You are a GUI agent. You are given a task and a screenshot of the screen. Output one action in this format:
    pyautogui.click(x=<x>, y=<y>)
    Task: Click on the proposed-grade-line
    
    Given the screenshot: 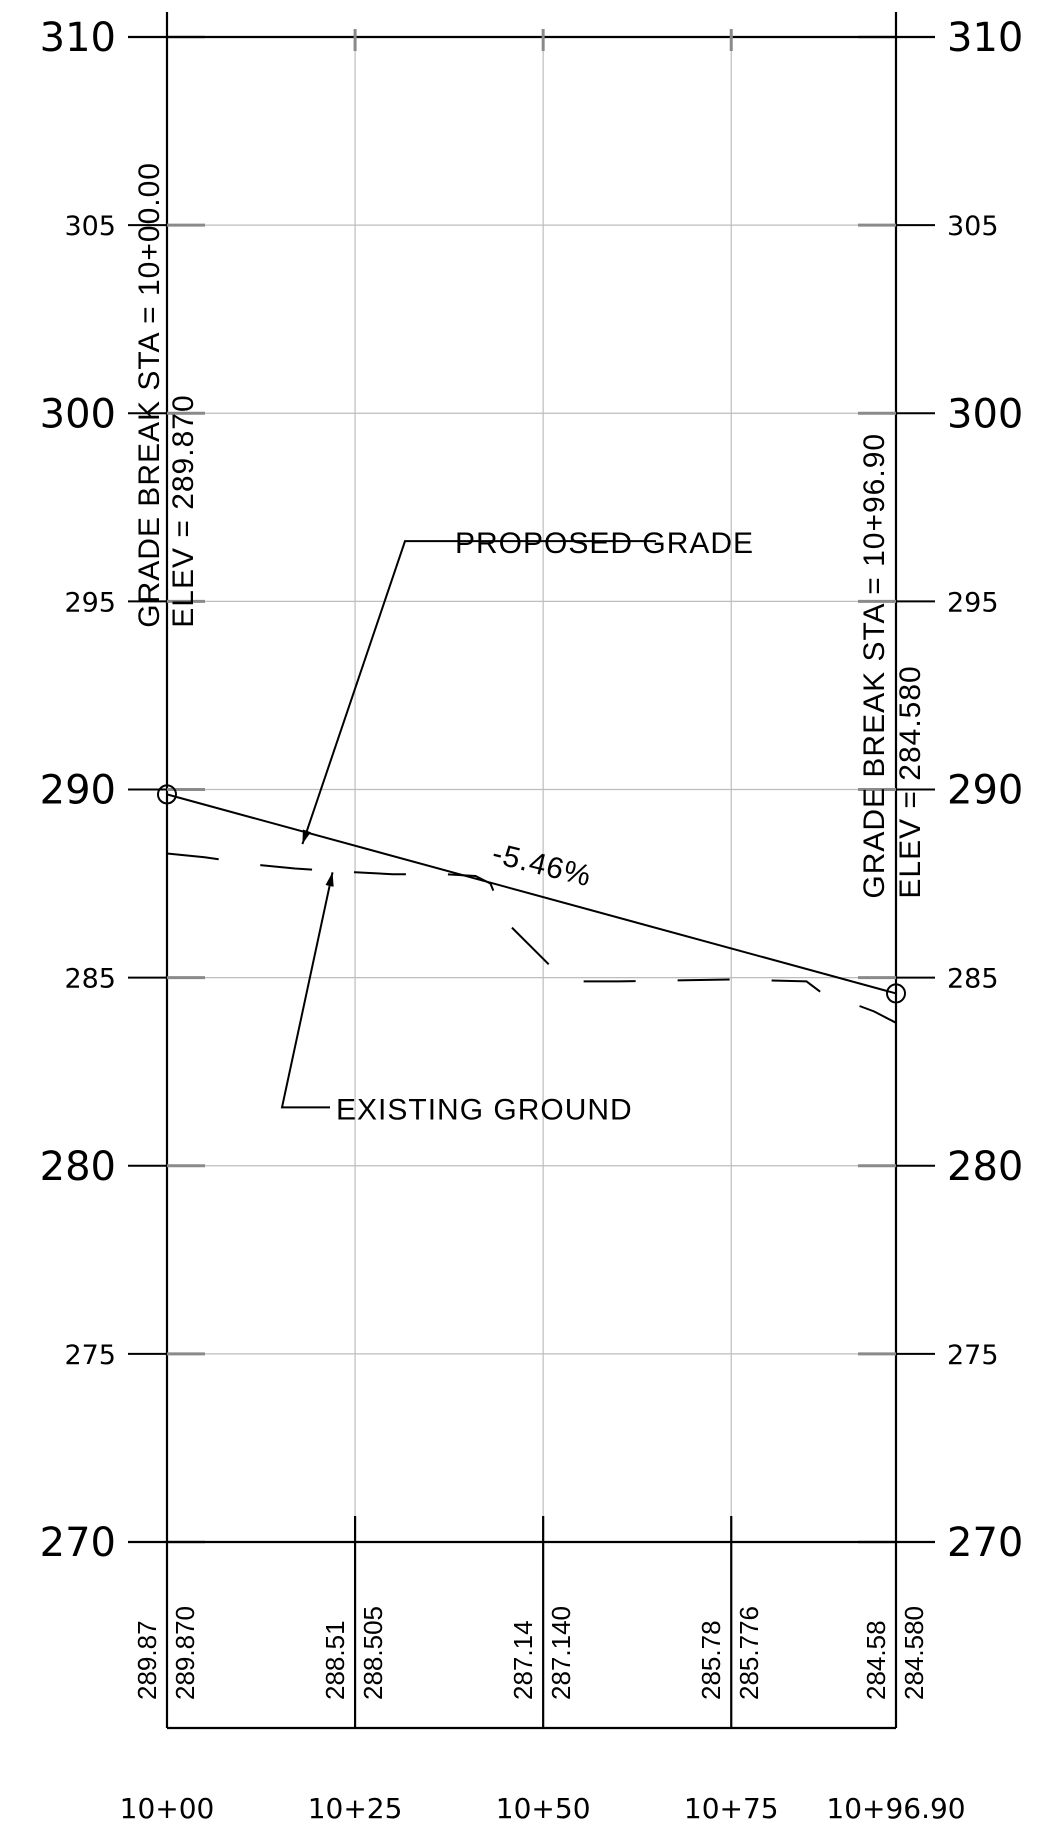 What is the action you would take?
    pyautogui.click(x=531, y=894)
    